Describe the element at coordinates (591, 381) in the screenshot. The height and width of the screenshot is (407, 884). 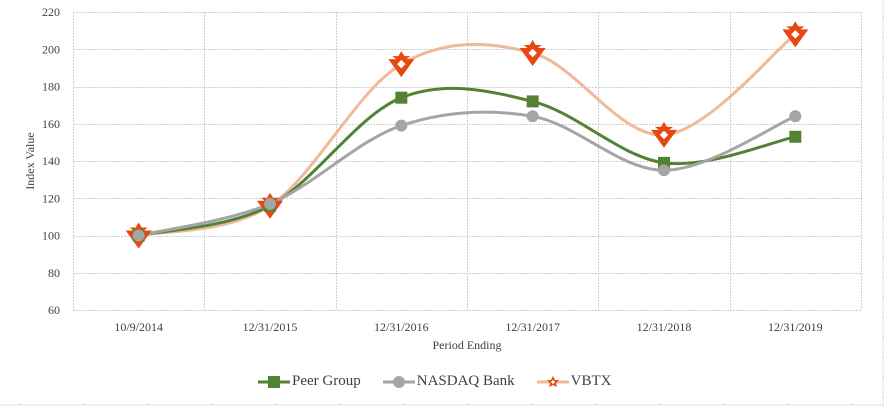
I see `legend-label: VBTX` at that location.